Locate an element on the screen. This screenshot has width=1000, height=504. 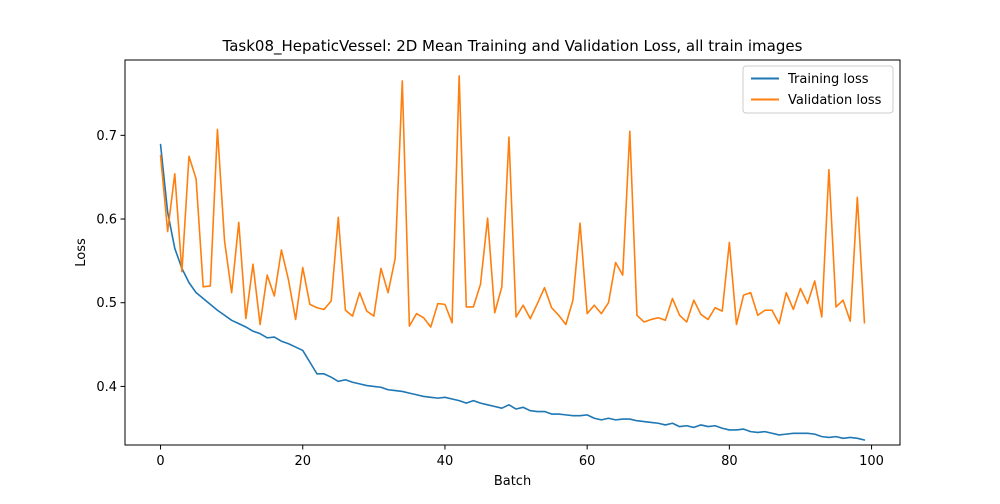
y-axis: 0.4 0.5 0.6 0.7 is located at coordinates (110, 262).